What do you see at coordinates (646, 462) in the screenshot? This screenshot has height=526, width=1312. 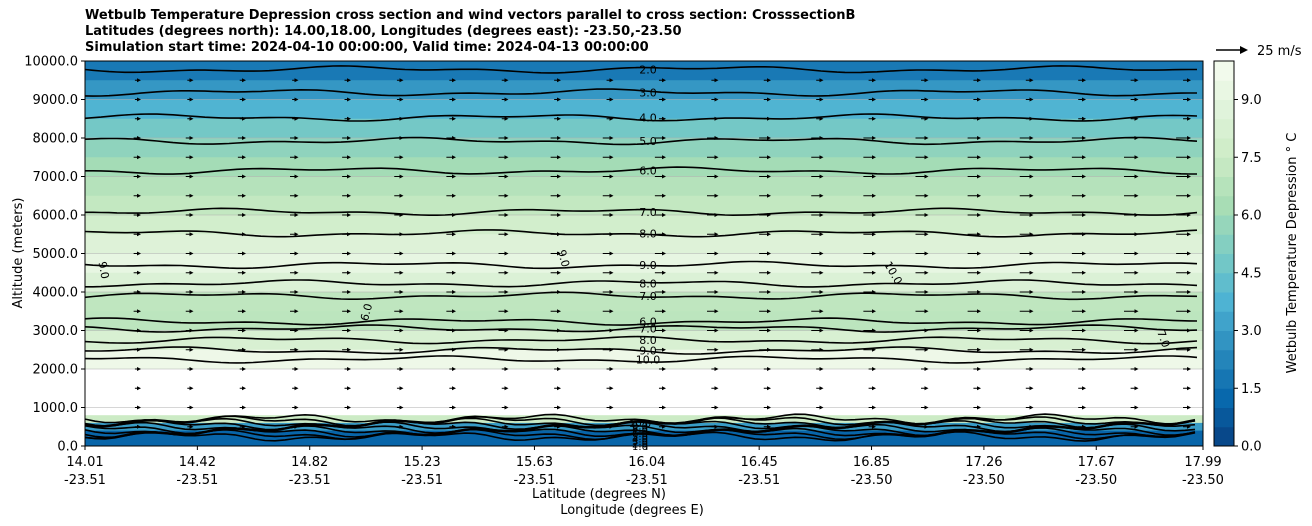 I see `x-tick-label-lat: 16.04` at bounding box center [646, 462].